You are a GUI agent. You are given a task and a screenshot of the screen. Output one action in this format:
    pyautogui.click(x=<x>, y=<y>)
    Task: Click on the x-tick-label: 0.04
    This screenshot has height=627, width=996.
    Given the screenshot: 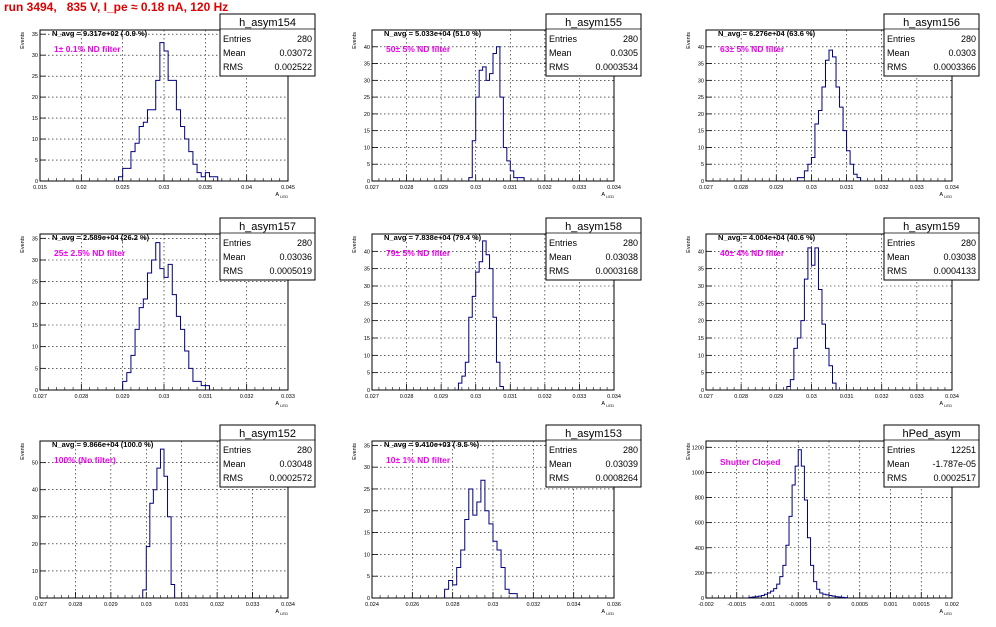 What is the action you would take?
    pyautogui.click(x=246, y=188)
    